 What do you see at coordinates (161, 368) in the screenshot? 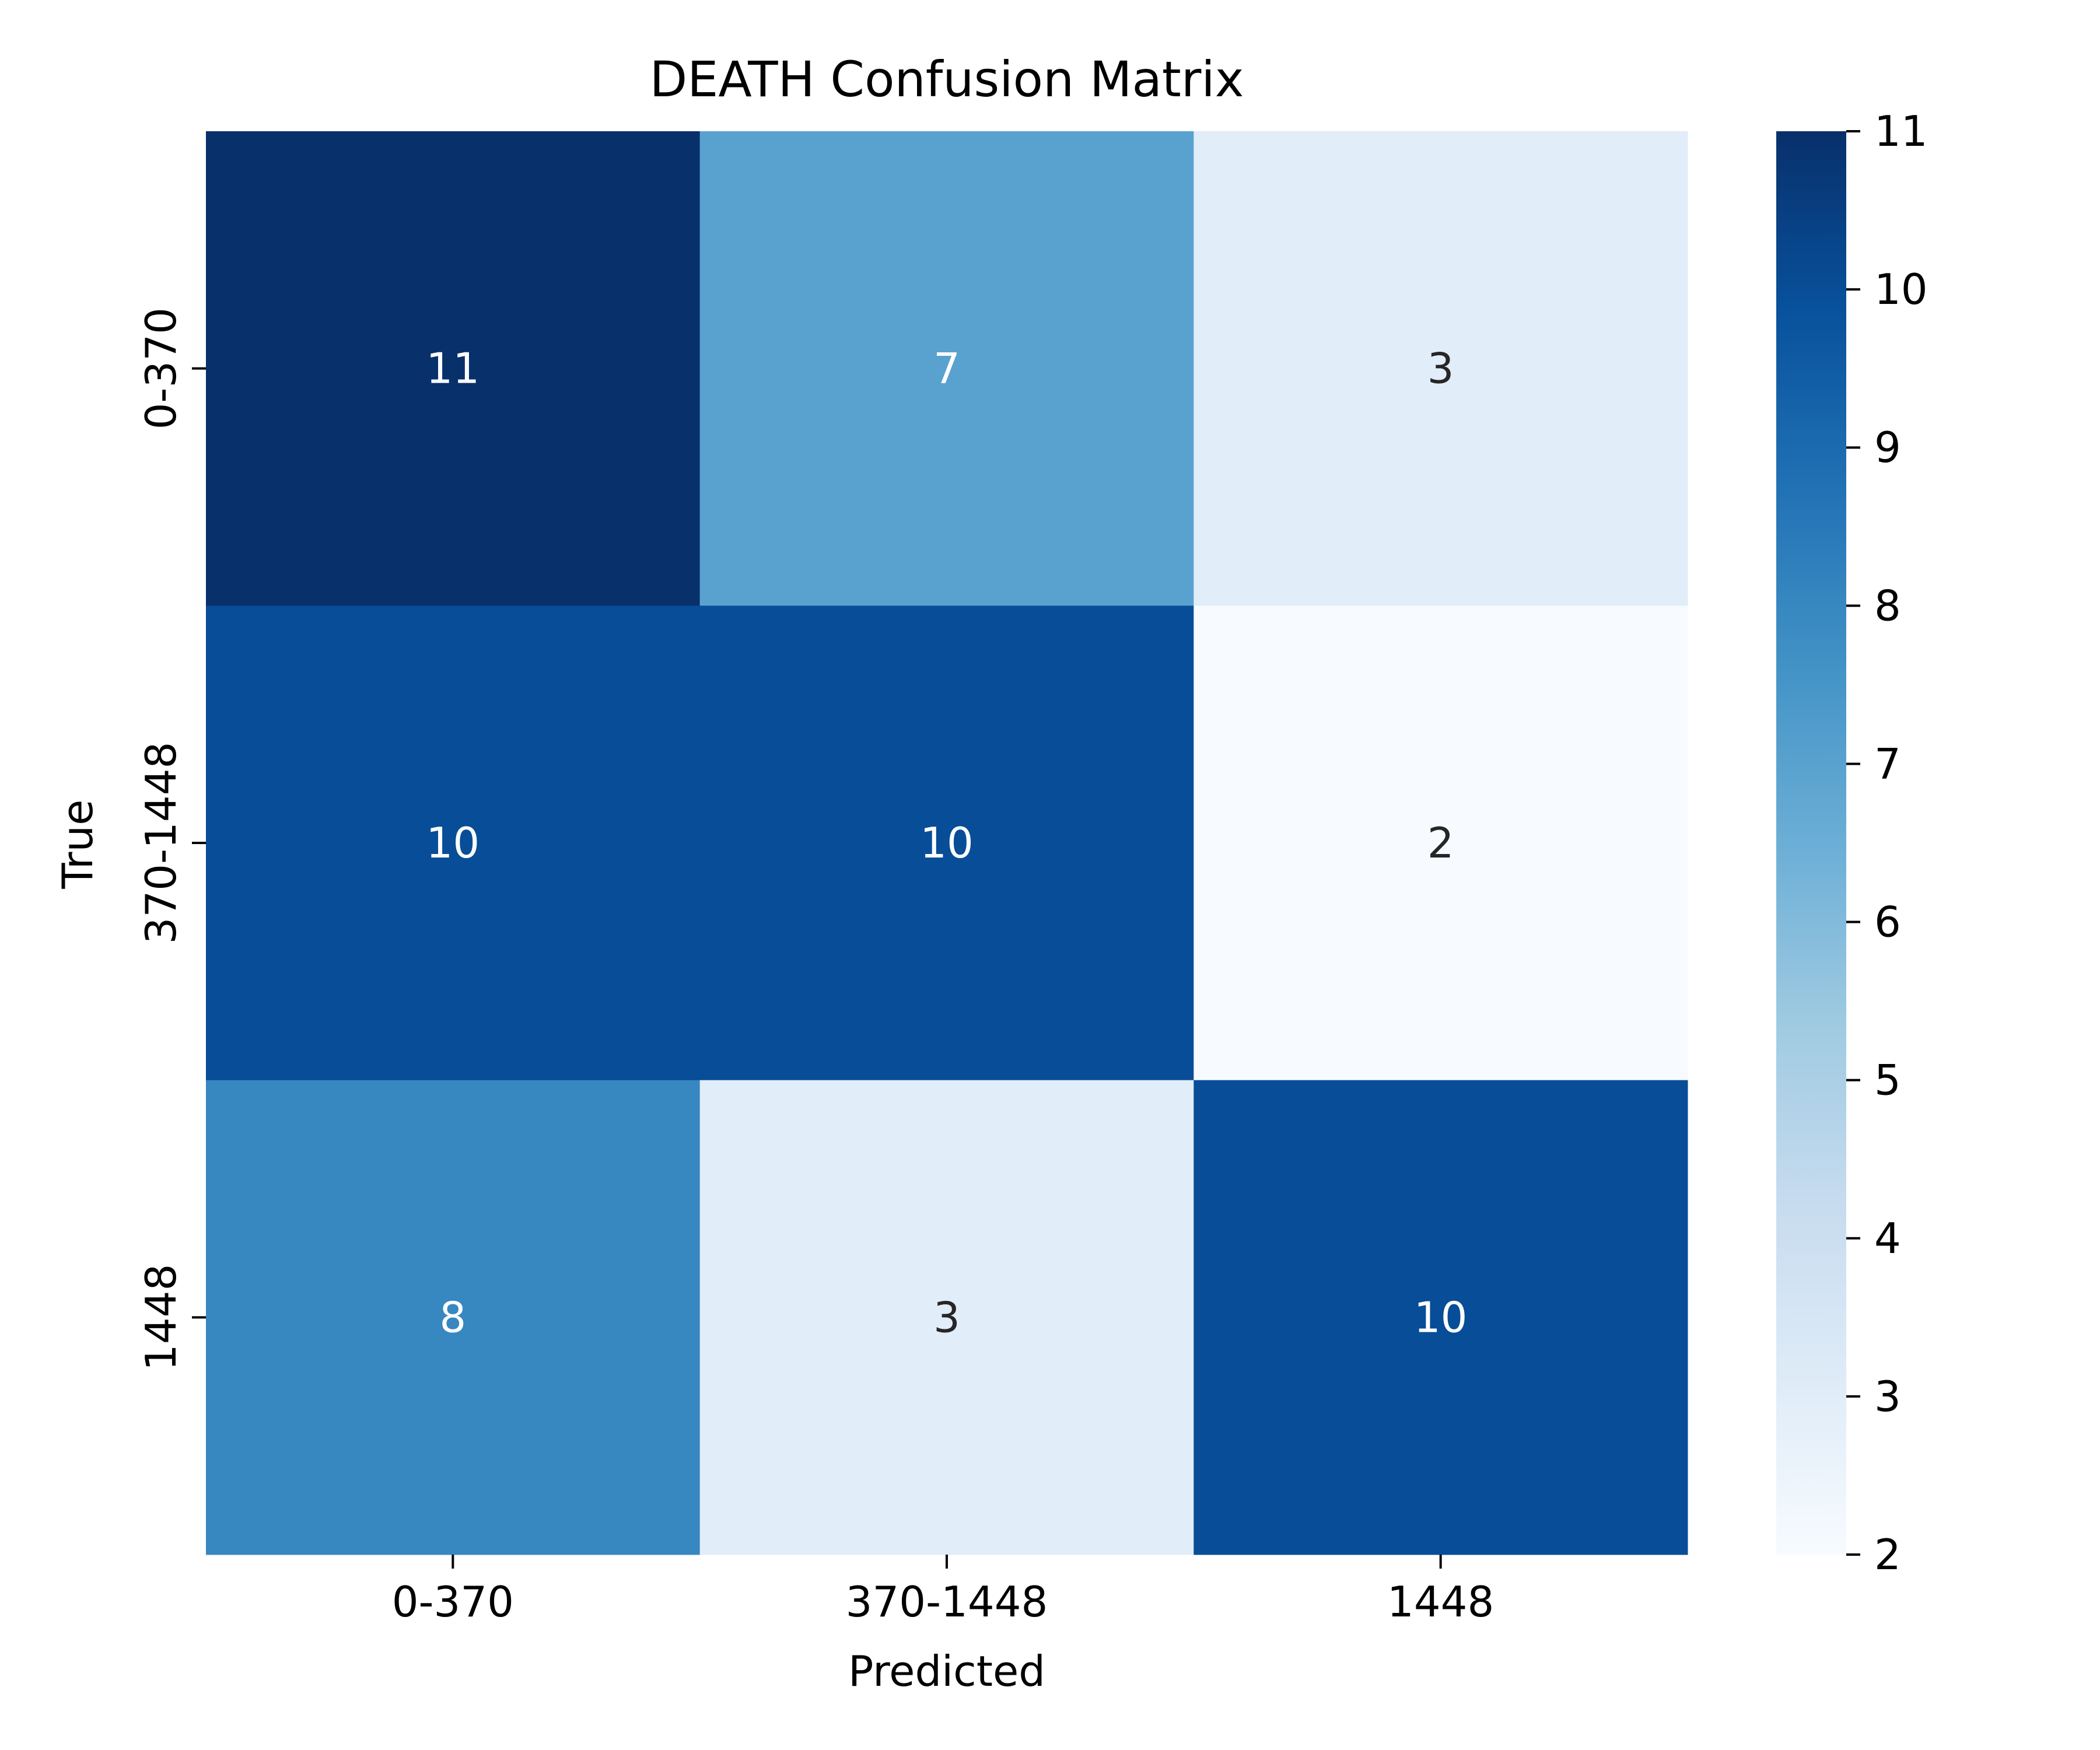
I see `y-tick-label: 0-370` at bounding box center [161, 368].